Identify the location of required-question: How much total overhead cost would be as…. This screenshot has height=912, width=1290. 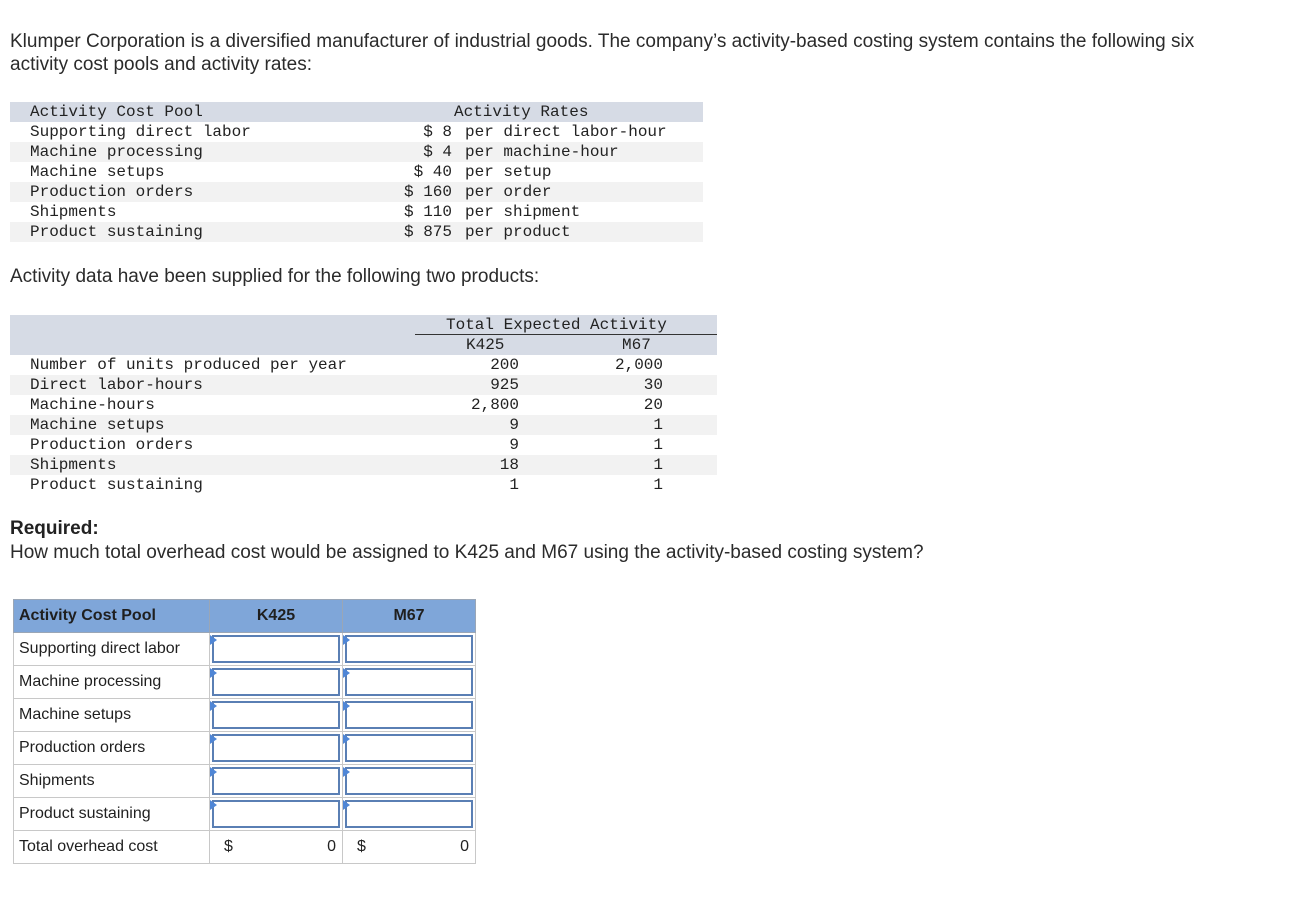
(467, 552).